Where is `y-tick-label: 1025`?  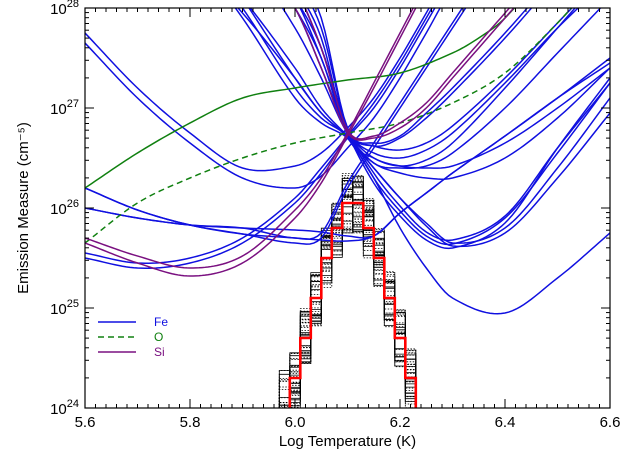 y-tick-label: 1025 is located at coordinates (64, 308).